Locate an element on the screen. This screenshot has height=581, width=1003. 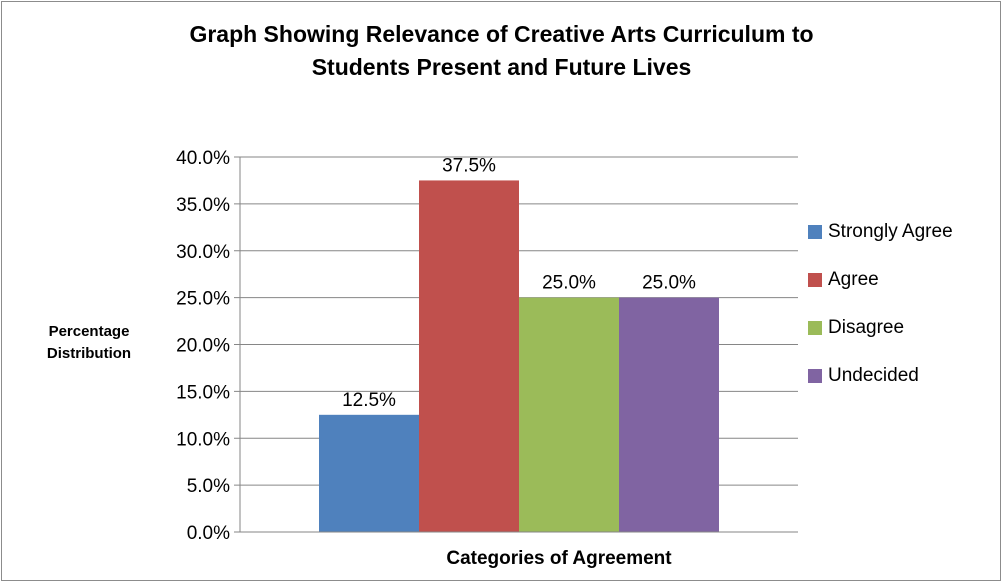
y-tick-label: 20.0% is located at coordinates (203, 346).